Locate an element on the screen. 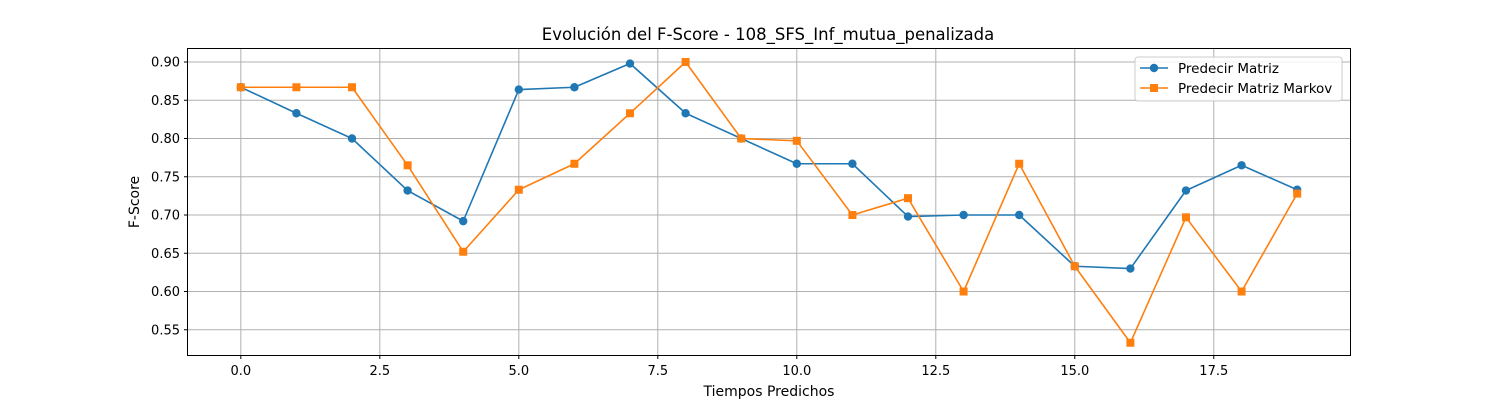 Image resolution: width=1500 pixels, height=400 pixels. legend-label: Predecir Matriz Markov is located at coordinates (1255, 89).